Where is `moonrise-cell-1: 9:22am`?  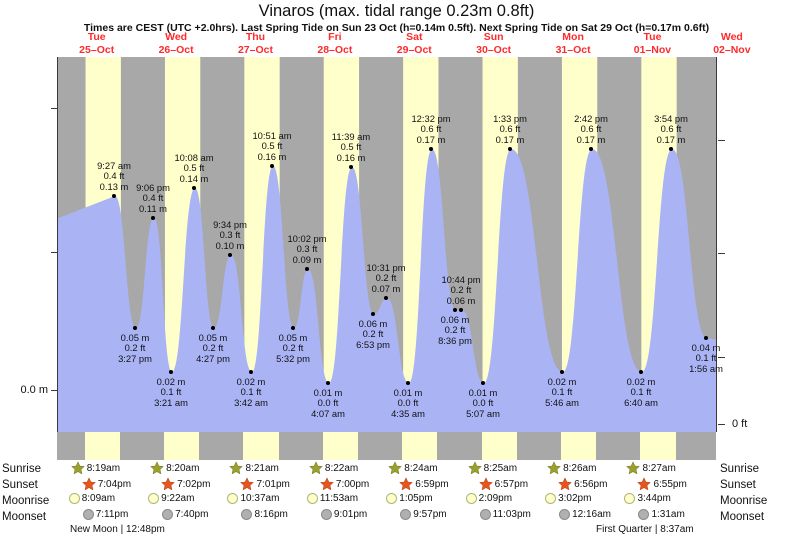
moonrise-cell-1: 9:22am is located at coordinates (171, 498).